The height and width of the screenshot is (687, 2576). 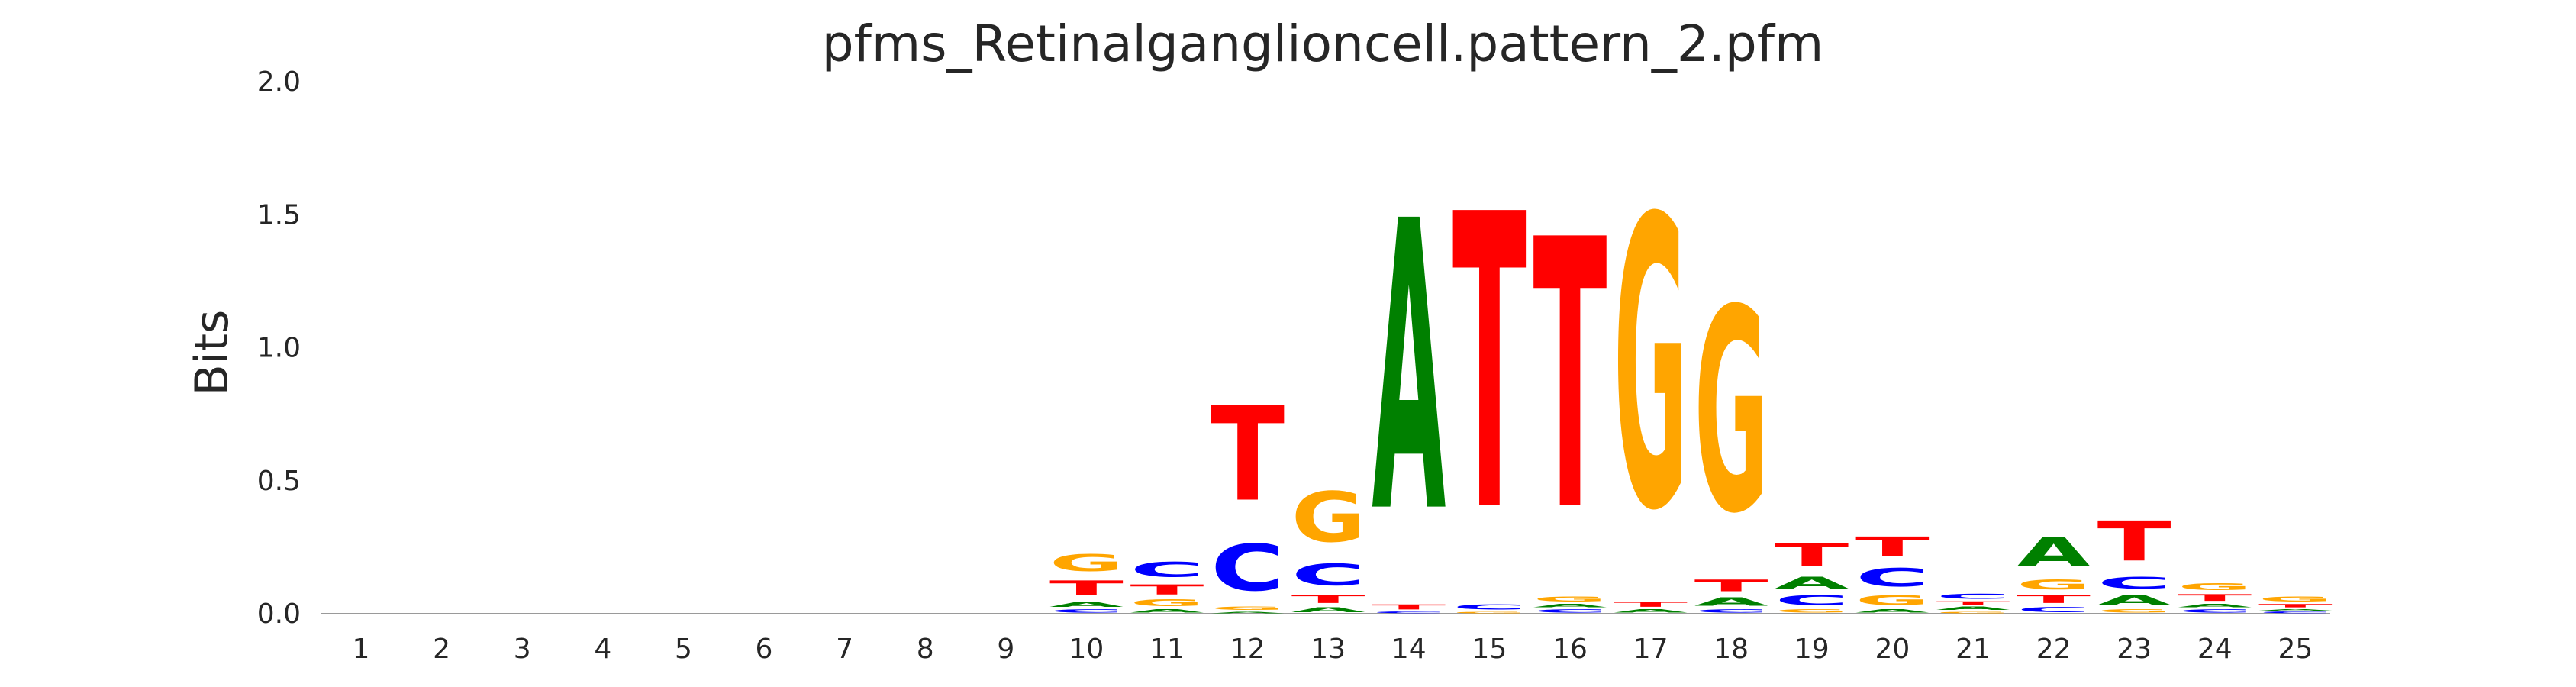 What do you see at coordinates (1570, 649) in the screenshot?
I see `x-tick-label: 16` at bounding box center [1570, 649].